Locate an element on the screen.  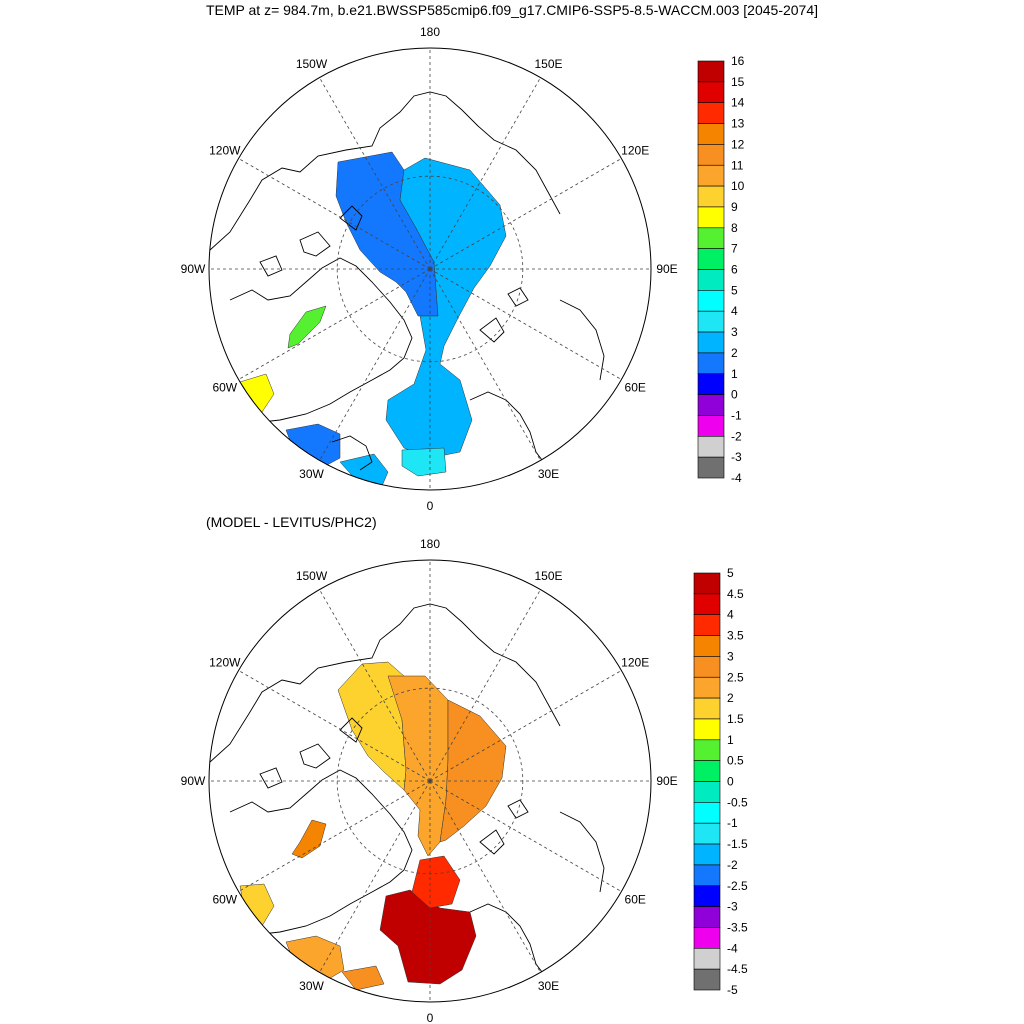
colorbar-label: -3.5 is located at coordinates (737, 927).